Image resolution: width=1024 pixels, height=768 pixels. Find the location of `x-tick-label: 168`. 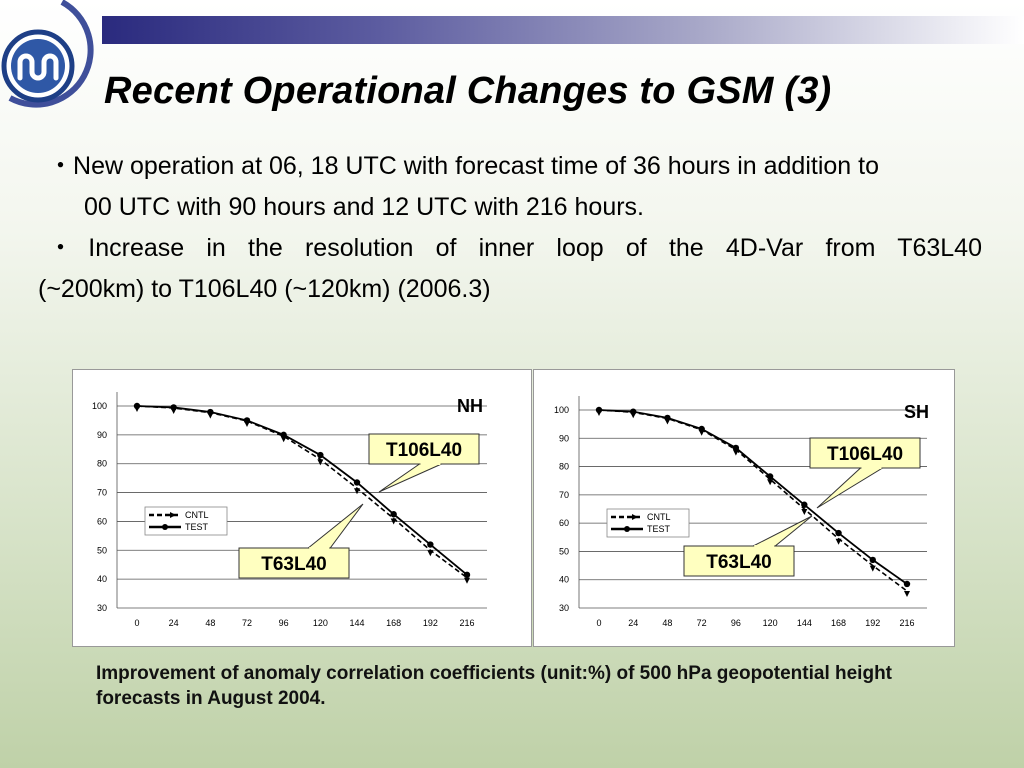

x-tick-label: 168 is located at coordinates (393, 623).